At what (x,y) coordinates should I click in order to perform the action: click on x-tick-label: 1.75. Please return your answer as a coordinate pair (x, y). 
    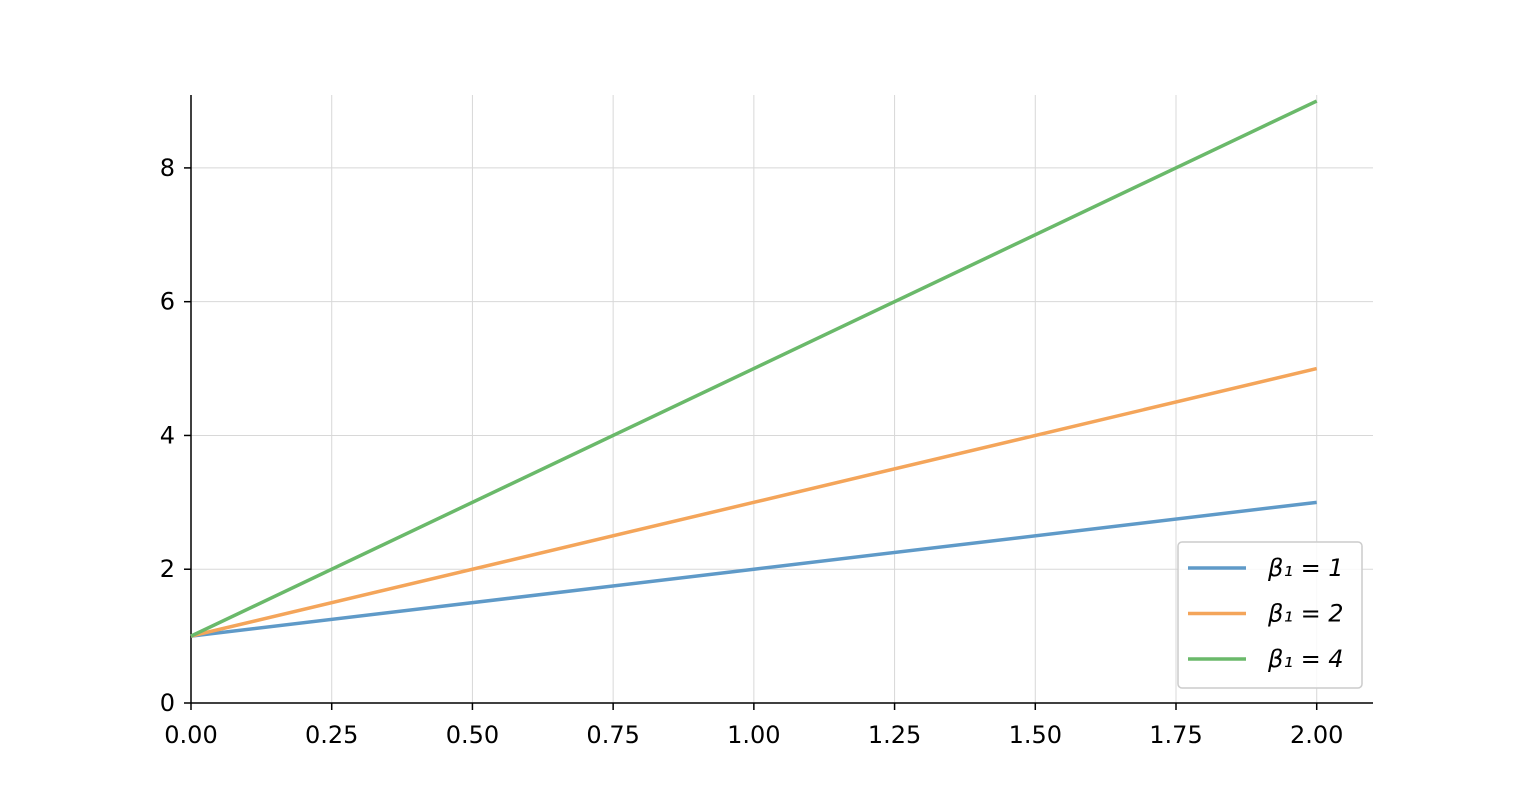
    Looking at the image, I should click on (1175, 735).